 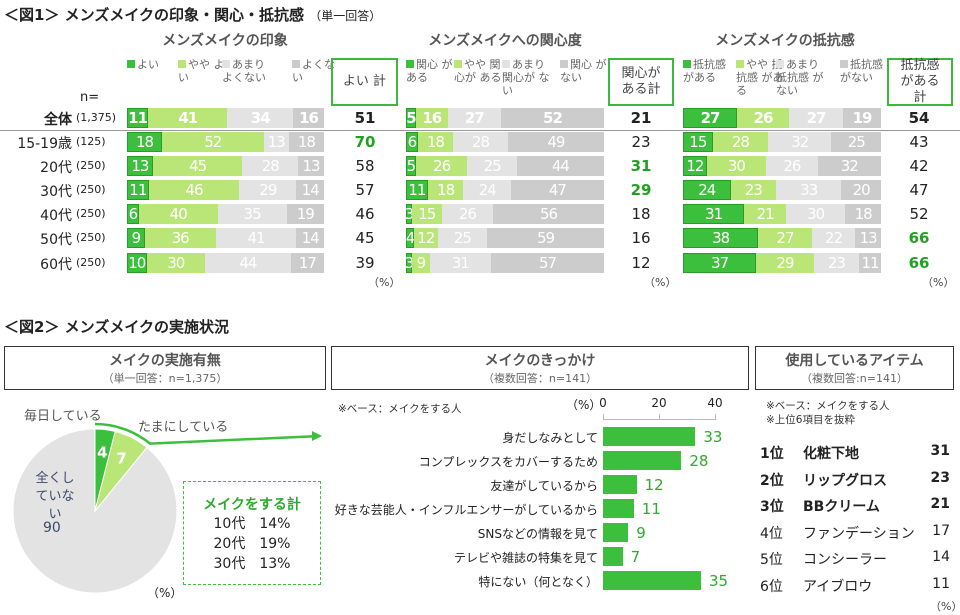 I want to click on item-value: 11, so click(x=941, y=583).